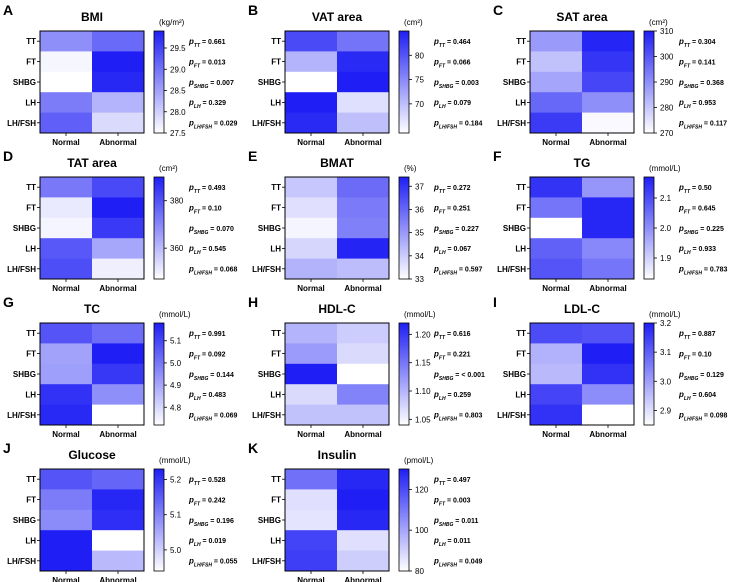 The height and width of the screenshot is (582, 738). What do you see at coordinates (701, 84) in the screenshot?
I see `p-value: pSHBG = 0.368` at bounding box center [701, 84].